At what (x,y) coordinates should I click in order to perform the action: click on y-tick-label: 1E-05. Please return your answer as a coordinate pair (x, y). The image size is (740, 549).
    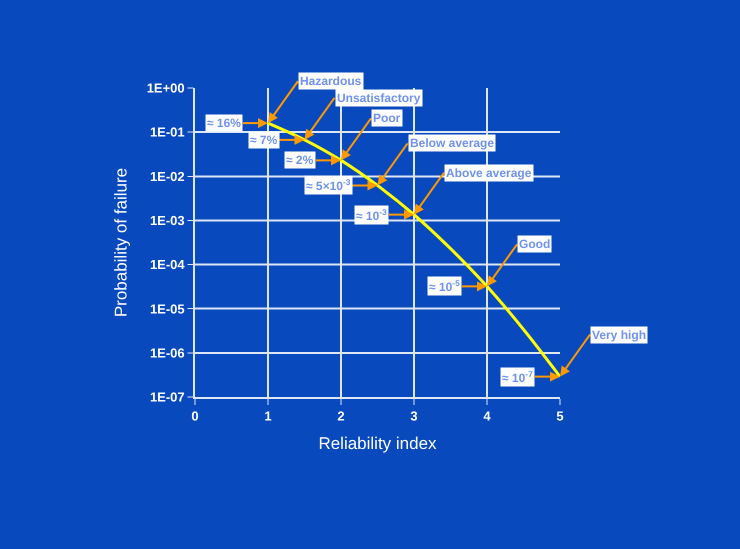
    Looking at the image, I should click on (167, 308).